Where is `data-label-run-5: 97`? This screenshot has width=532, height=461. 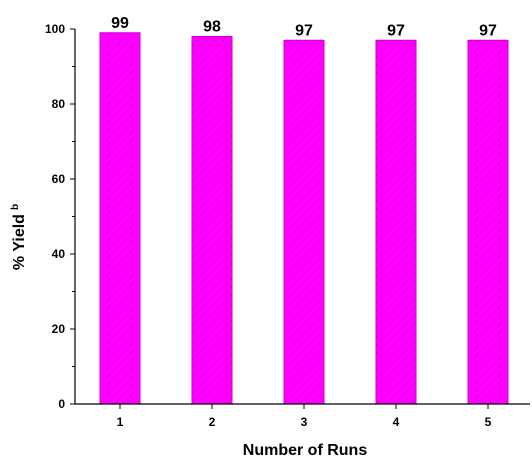
data-label-run-5: 97 is located at coordinates (488, 30).